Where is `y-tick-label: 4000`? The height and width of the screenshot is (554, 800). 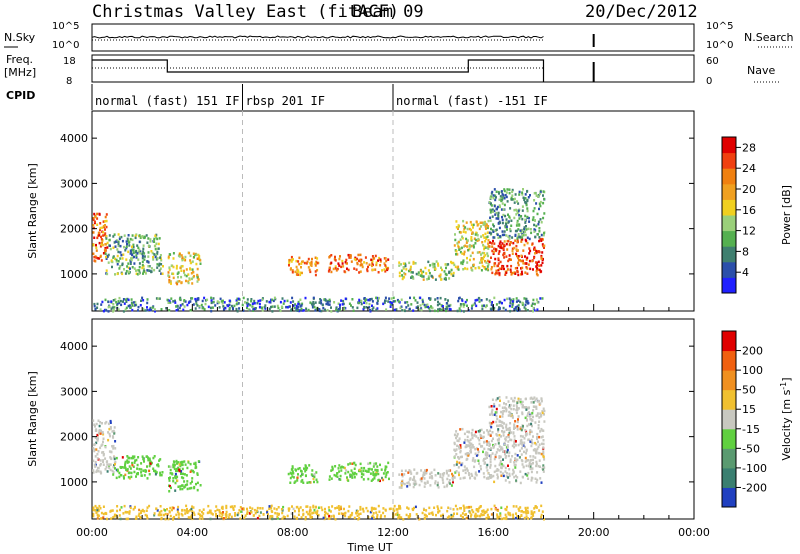
y-tick-label: 4000 is located at coordinates (74, 138).